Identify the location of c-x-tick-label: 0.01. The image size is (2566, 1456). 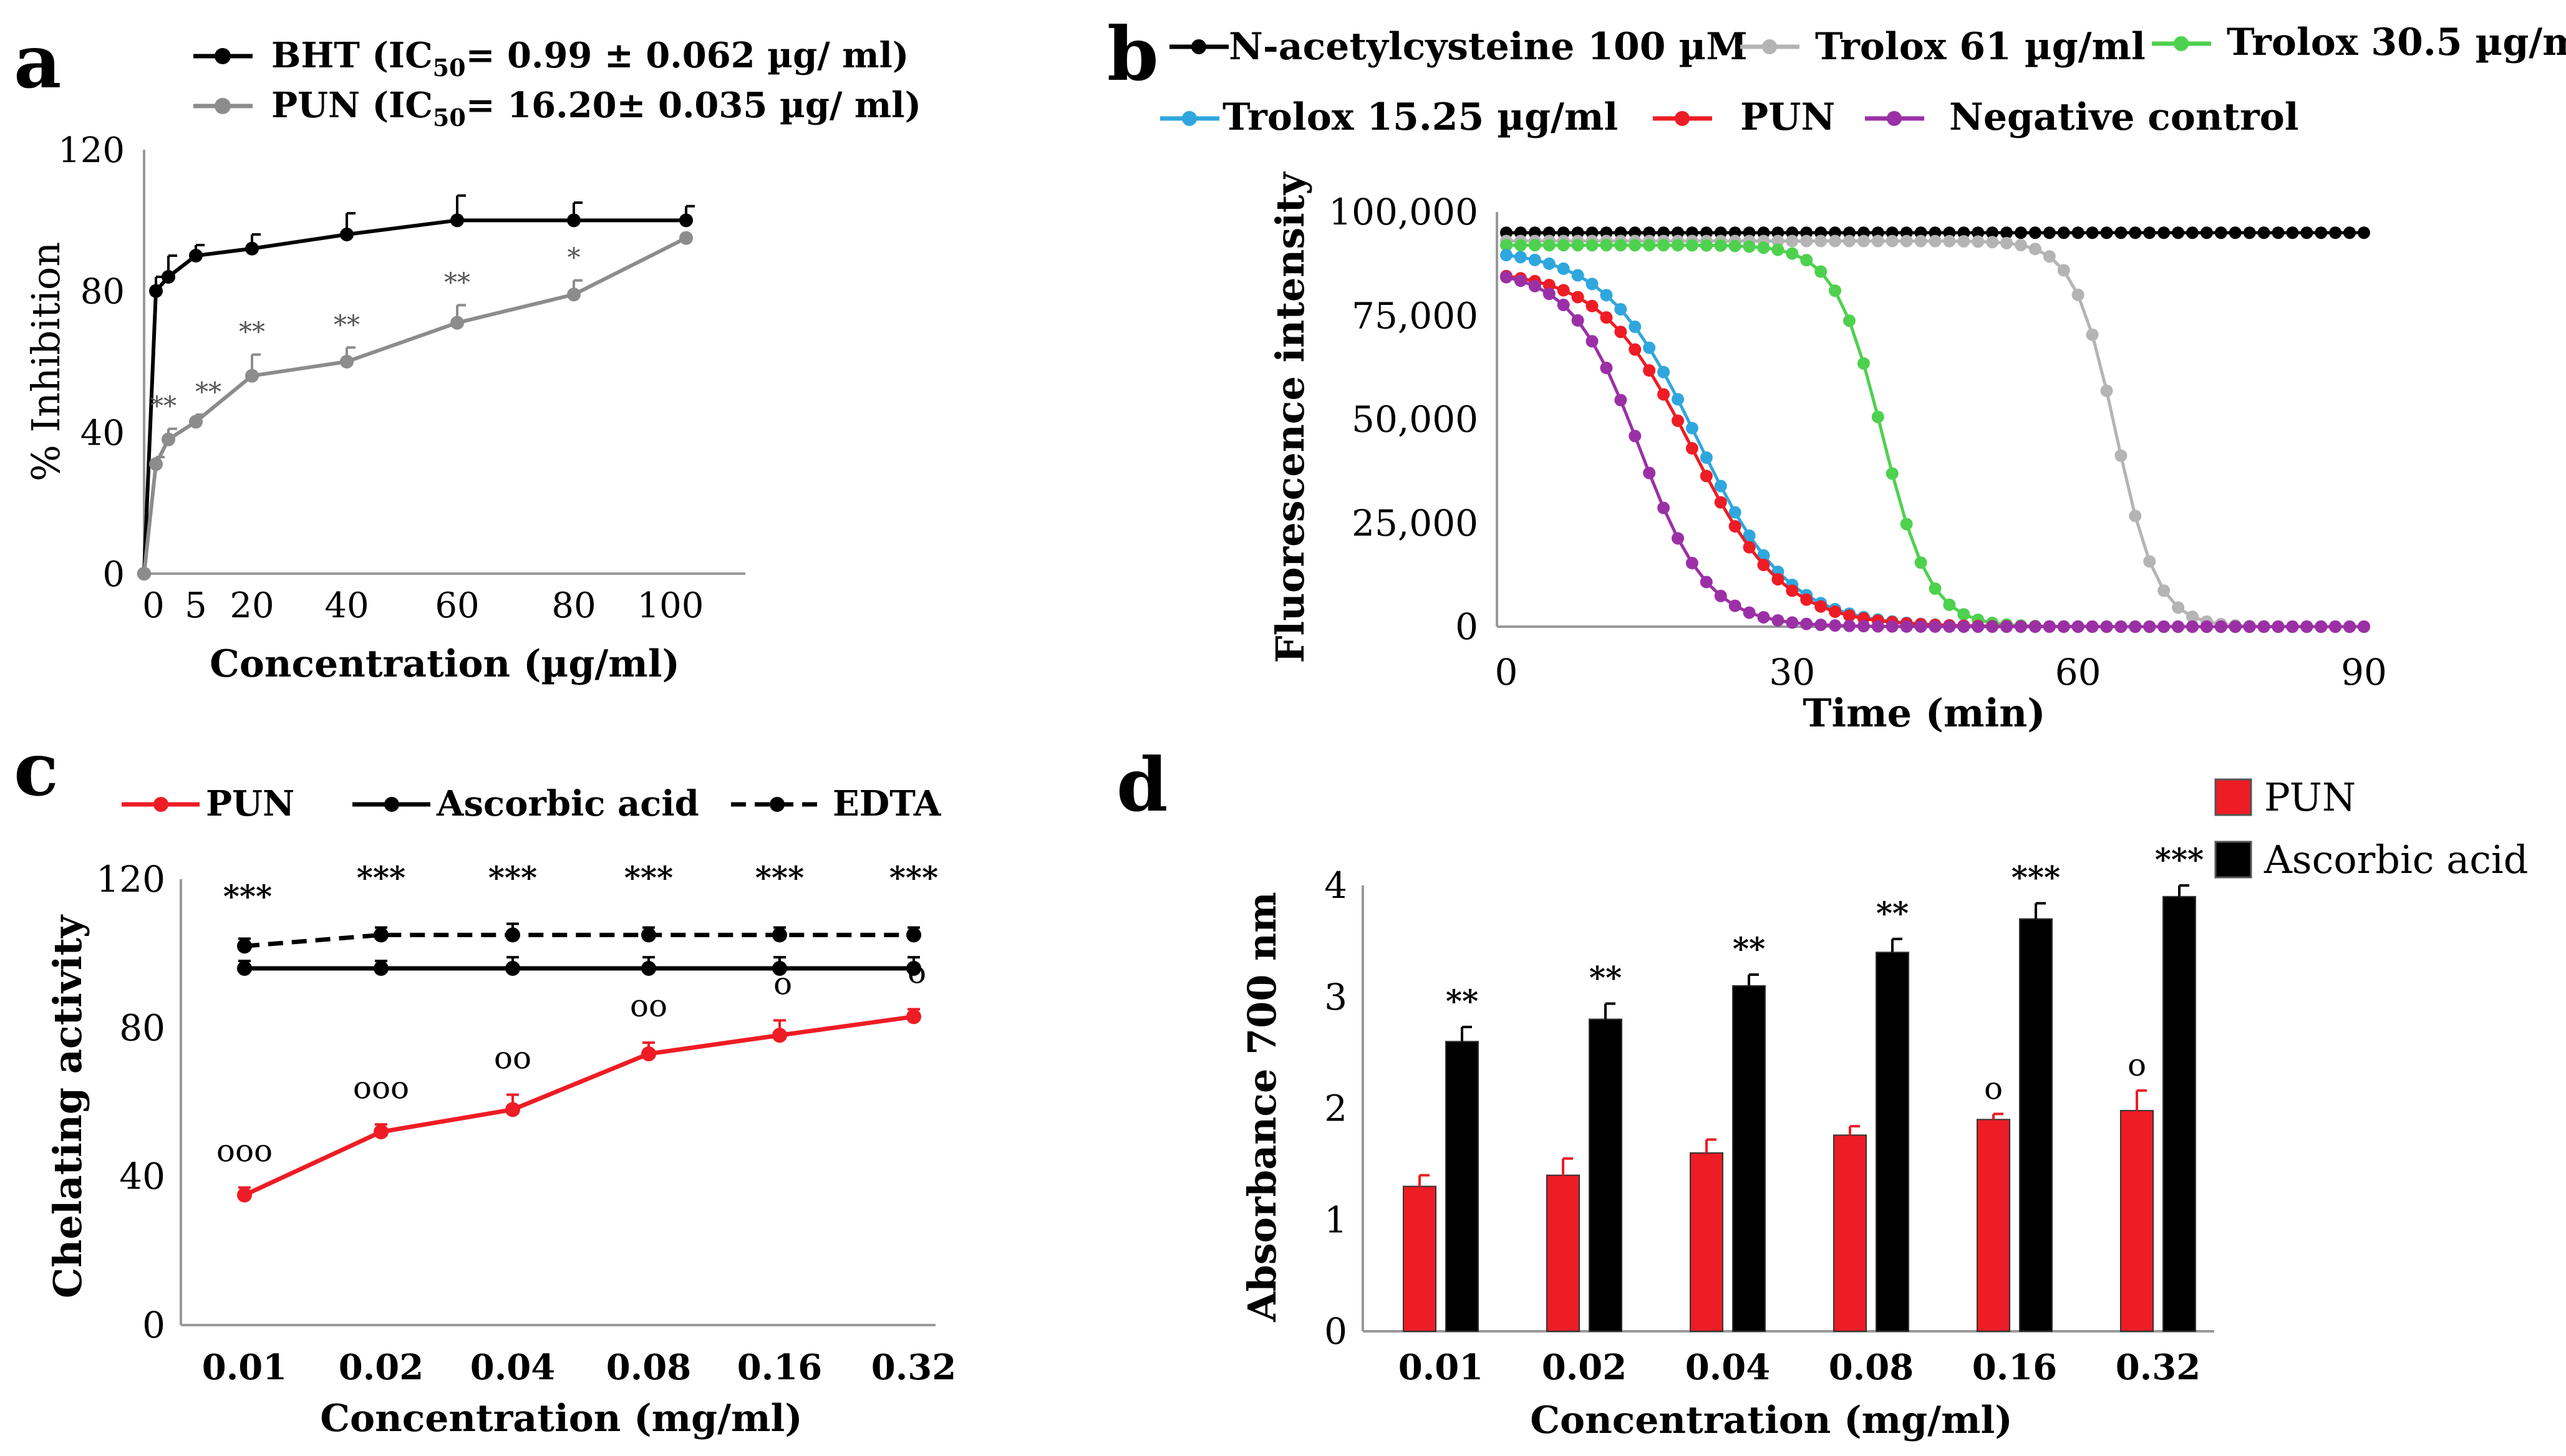
(244, 1368).